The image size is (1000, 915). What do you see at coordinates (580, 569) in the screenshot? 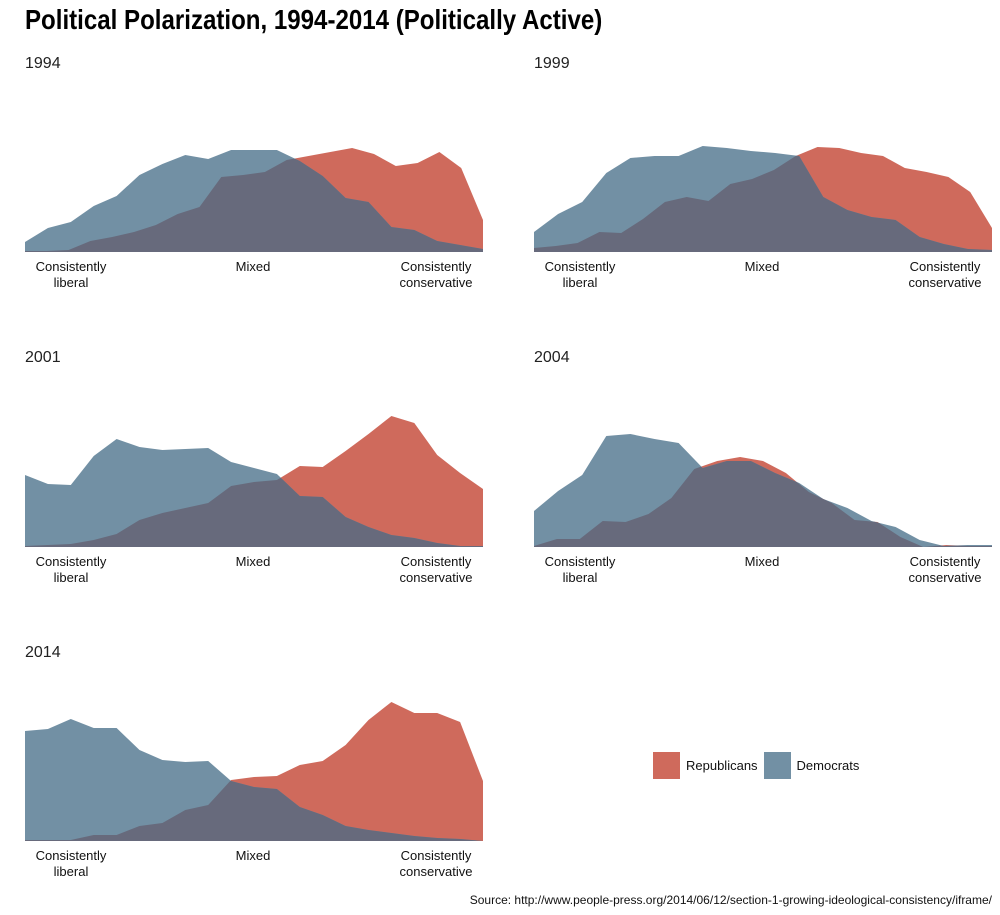
I see `x-tick-consistently-liberal-2004: Consistently liberal` at bounding box center [580, 569].